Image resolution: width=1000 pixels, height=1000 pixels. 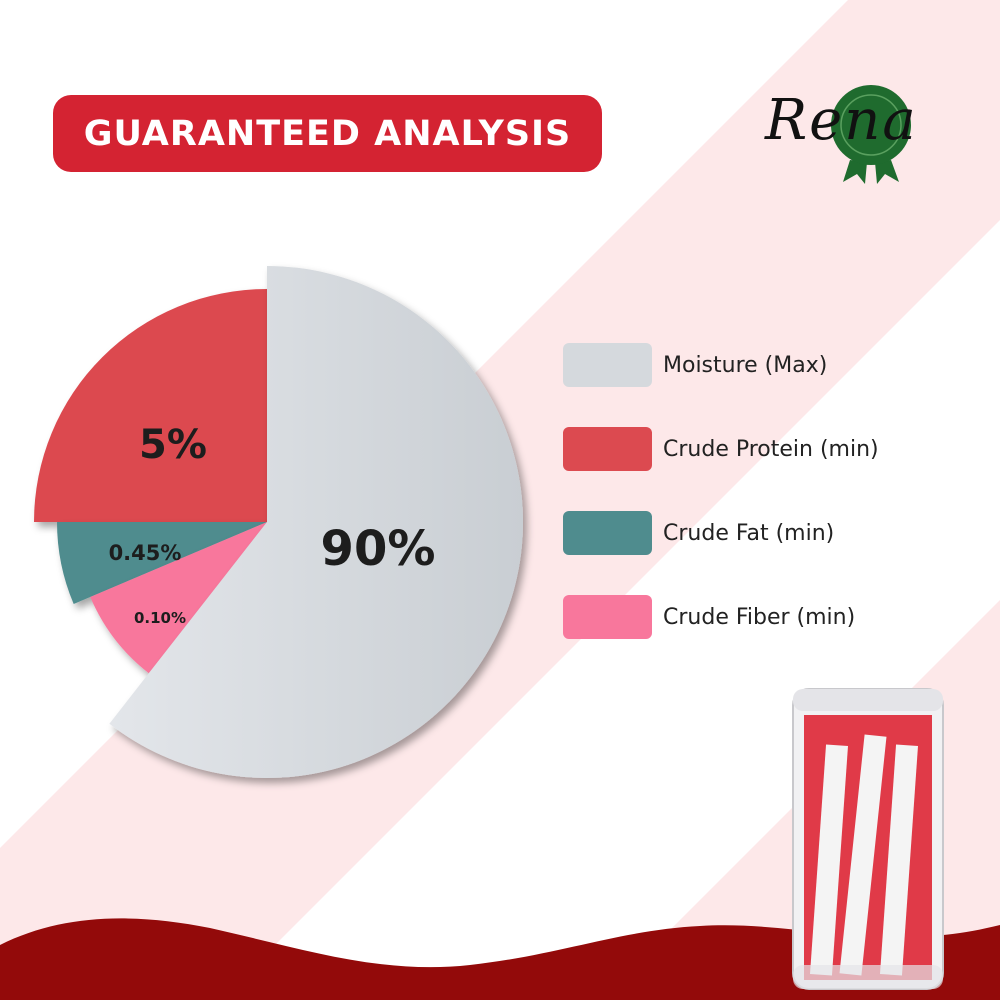 I want to click on legend-label: Crude Protein (min), so click(x=771, y=449).